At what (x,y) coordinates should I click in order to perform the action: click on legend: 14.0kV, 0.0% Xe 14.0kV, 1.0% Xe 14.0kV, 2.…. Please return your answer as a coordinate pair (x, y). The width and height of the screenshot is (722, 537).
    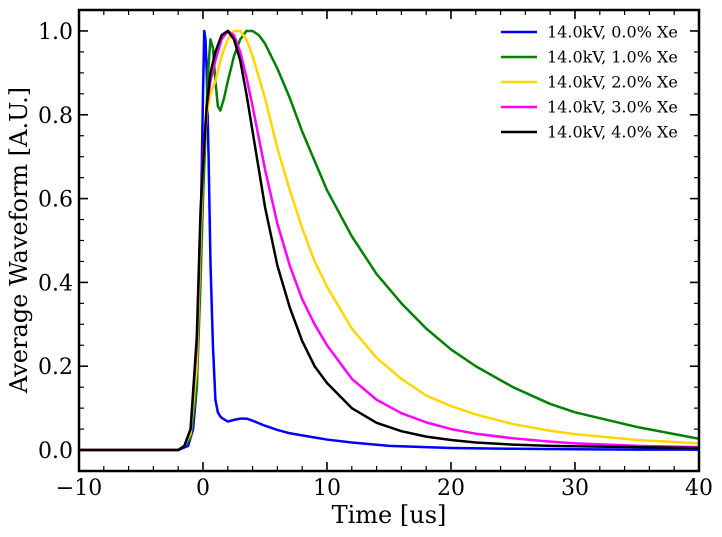
    Looking at the image, I should click on (589, 82).